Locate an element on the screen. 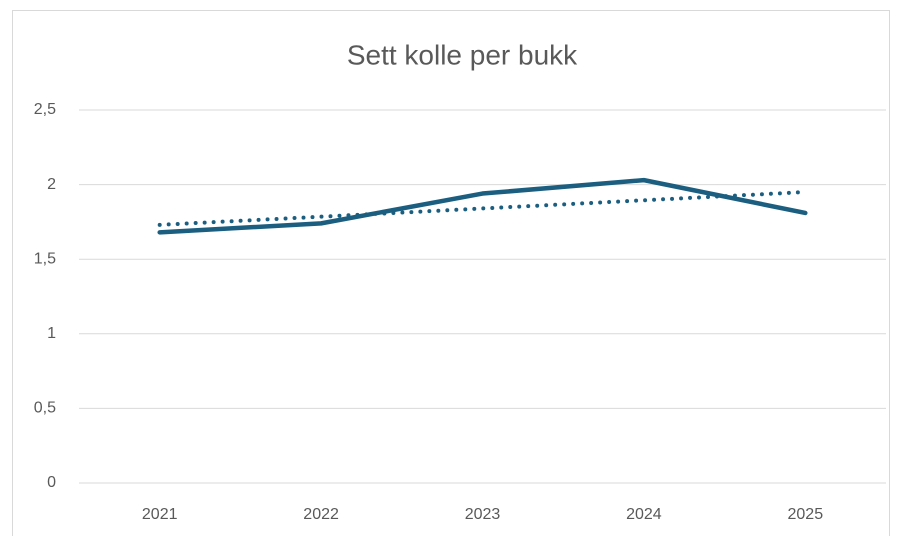  data-line is located at coordinates (482, 206).